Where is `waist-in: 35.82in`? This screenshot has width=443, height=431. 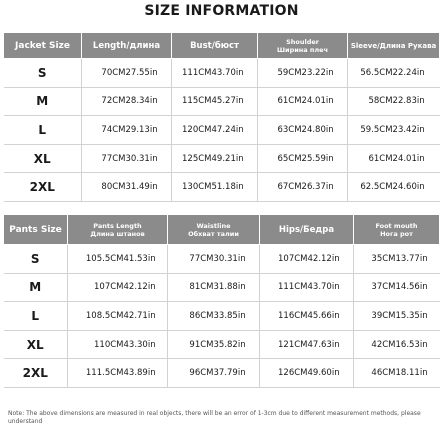 waist-in: 35.82in is located at coordinates (236, 345).